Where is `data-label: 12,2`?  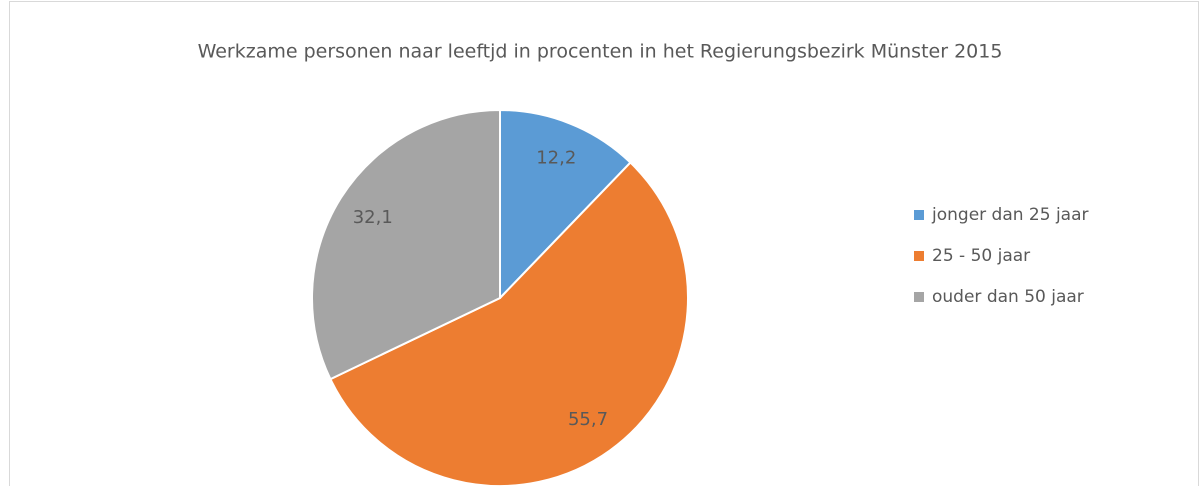 data-label: 12,2 is located at coordinates (556, 158).